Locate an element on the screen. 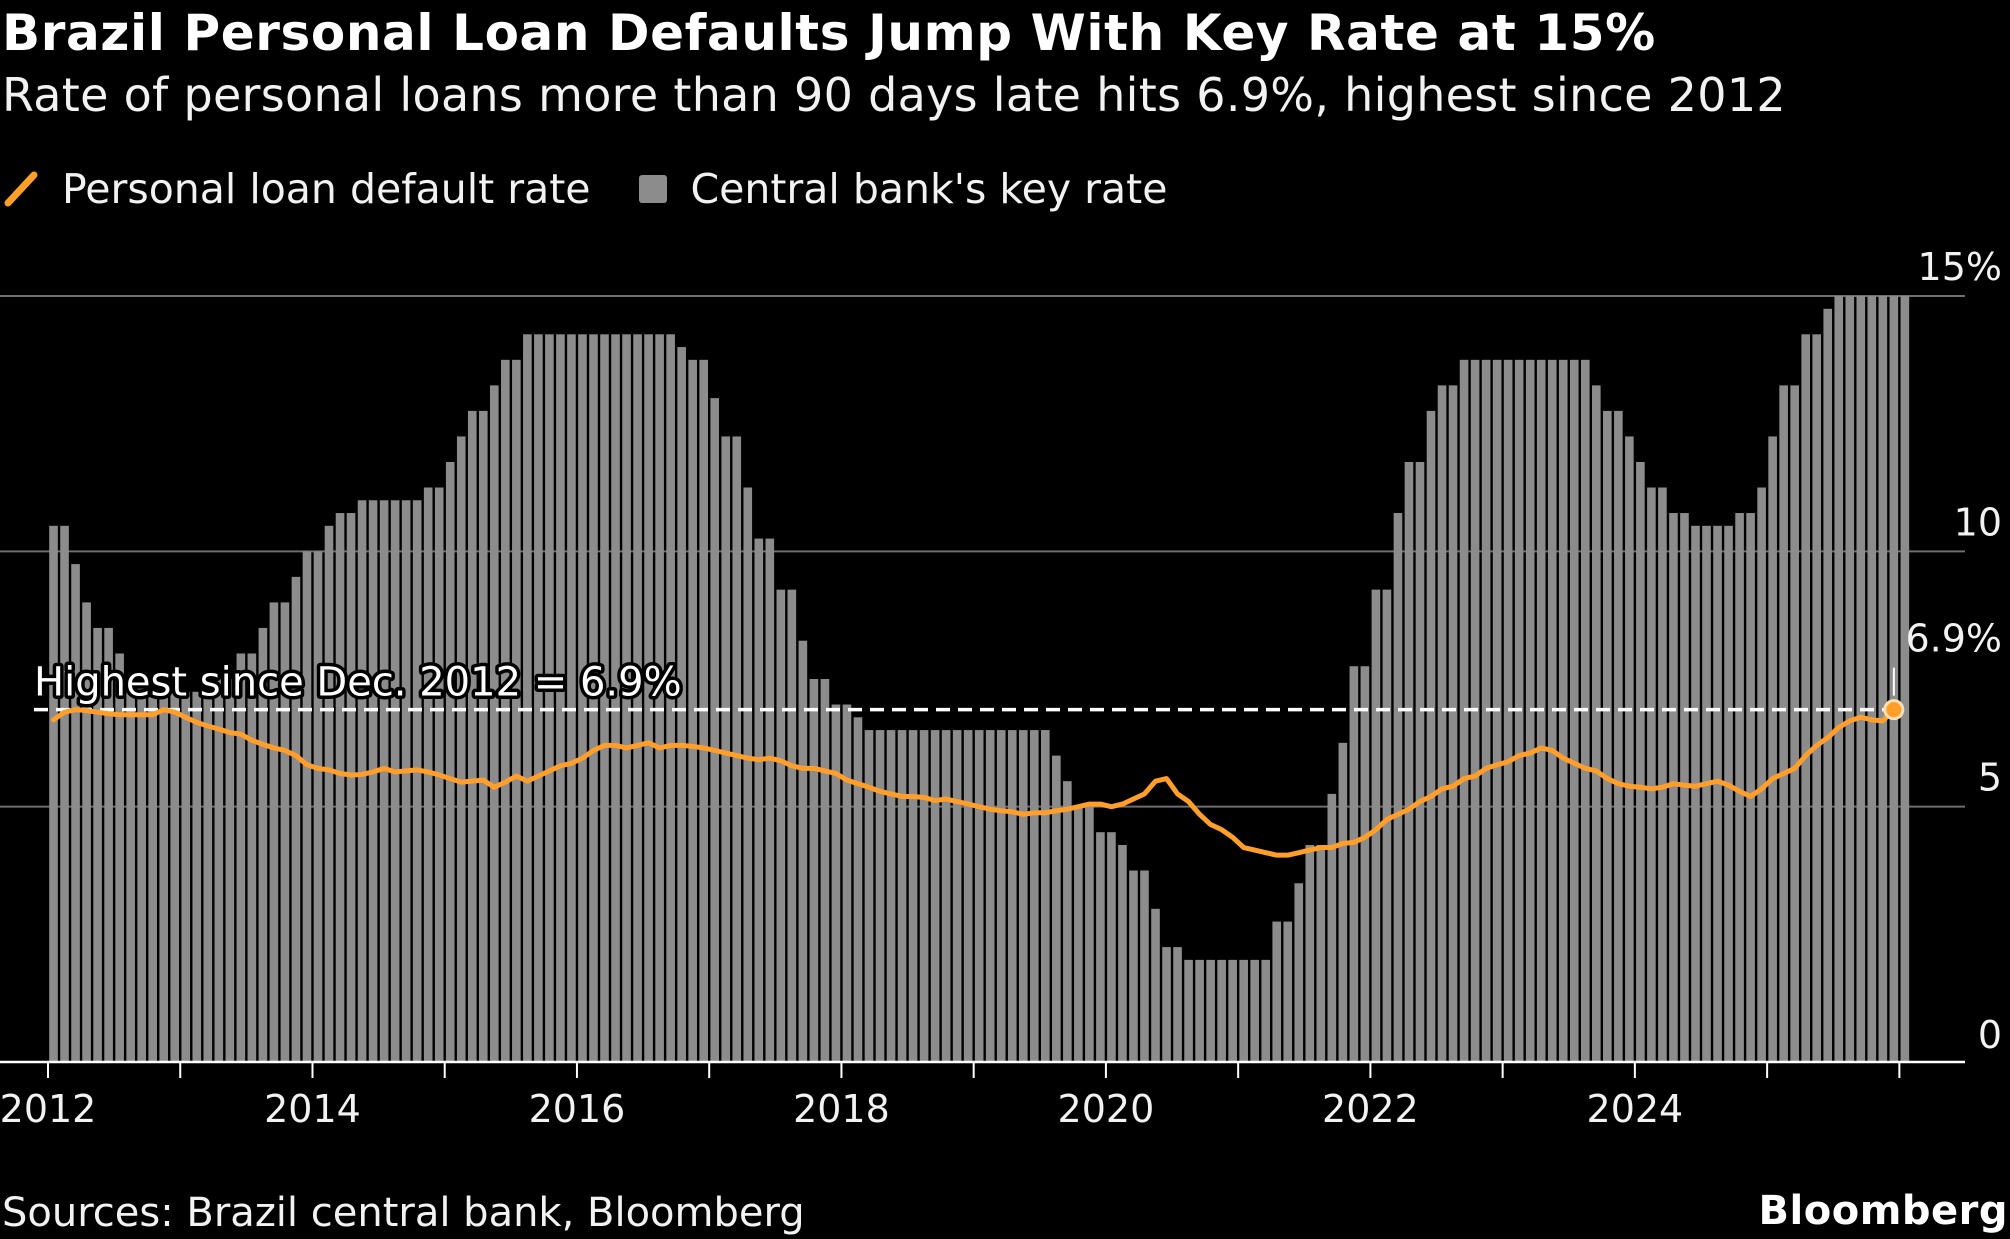  x-tick-label-2012: 2012 is located at coordinates (48, 1109).